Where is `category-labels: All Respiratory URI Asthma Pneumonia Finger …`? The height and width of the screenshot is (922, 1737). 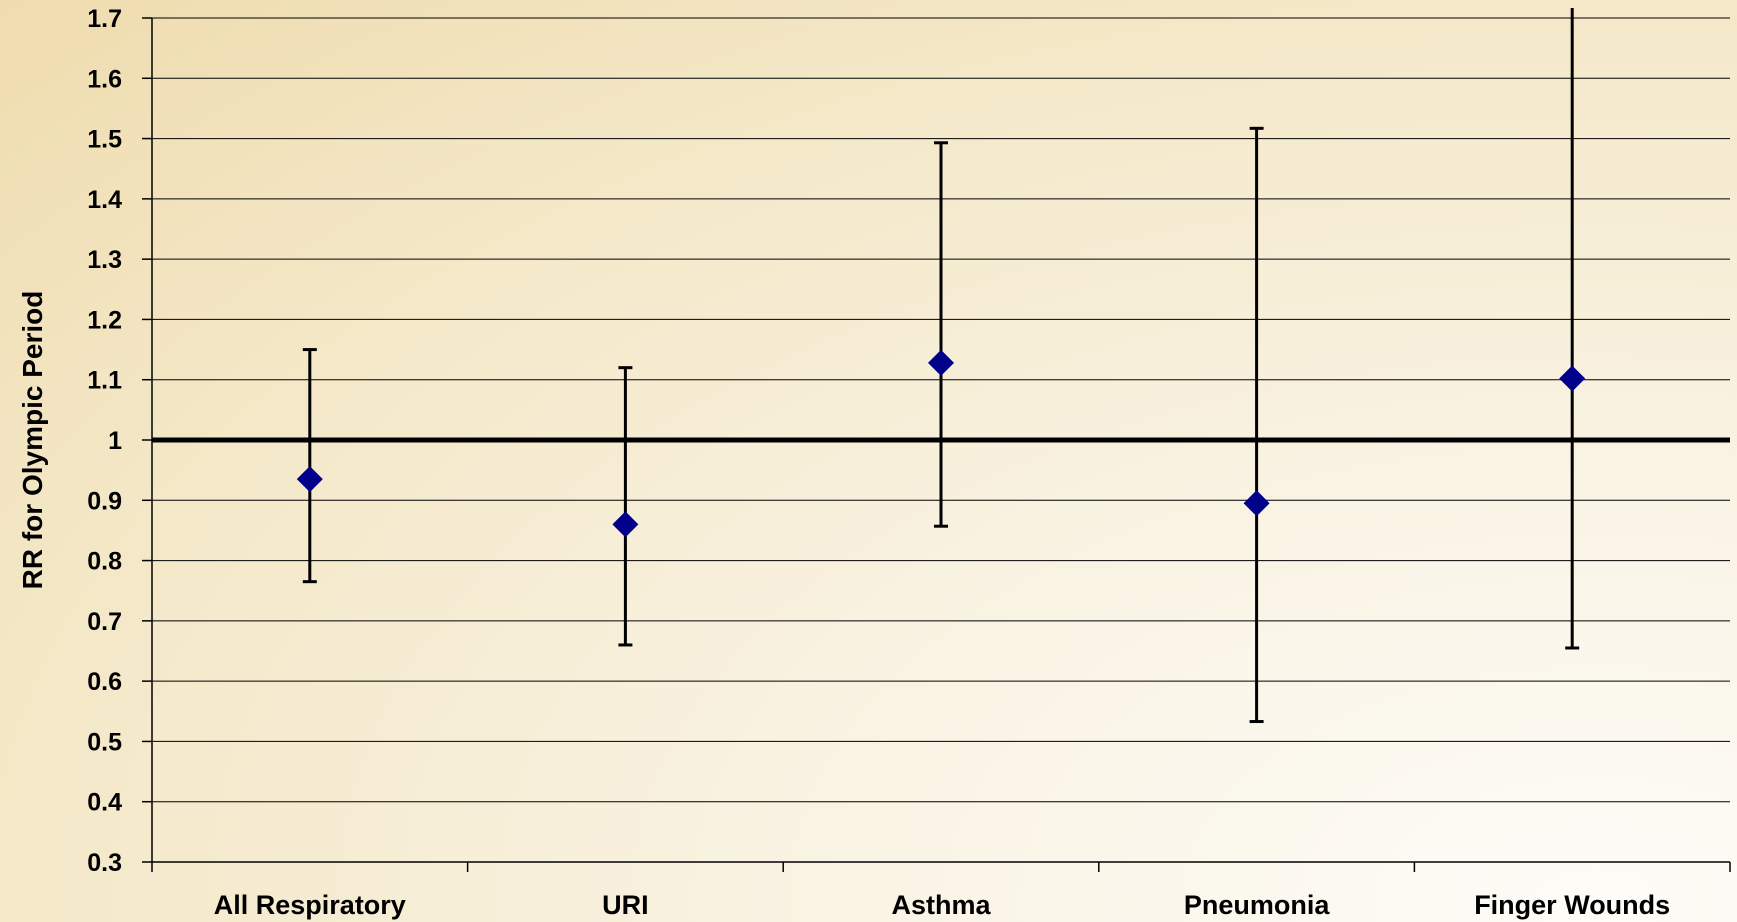
category-labels: All Respiratory URI Asthma Pneumonia Finger … is located at coordinates (942, 905).